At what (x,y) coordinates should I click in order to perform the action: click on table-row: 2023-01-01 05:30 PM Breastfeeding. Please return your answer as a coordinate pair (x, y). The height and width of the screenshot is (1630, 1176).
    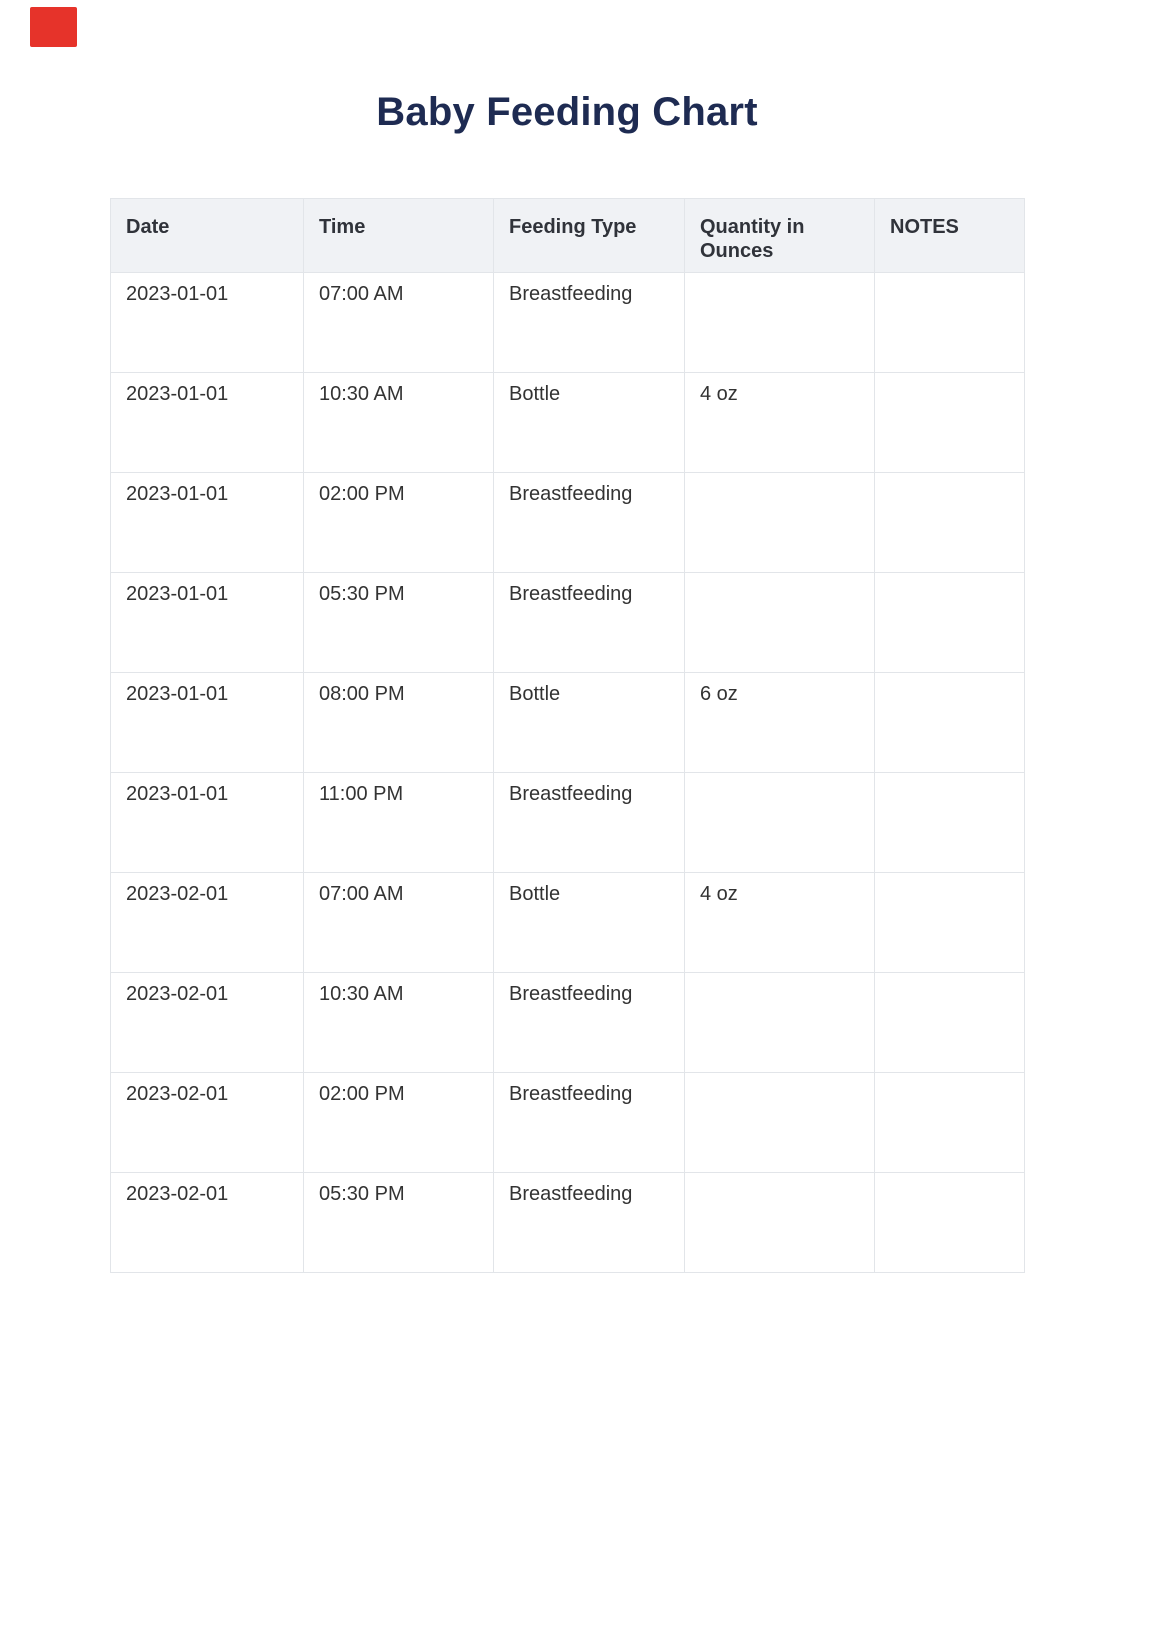
    Looking at the image, I should click on (567, 622).